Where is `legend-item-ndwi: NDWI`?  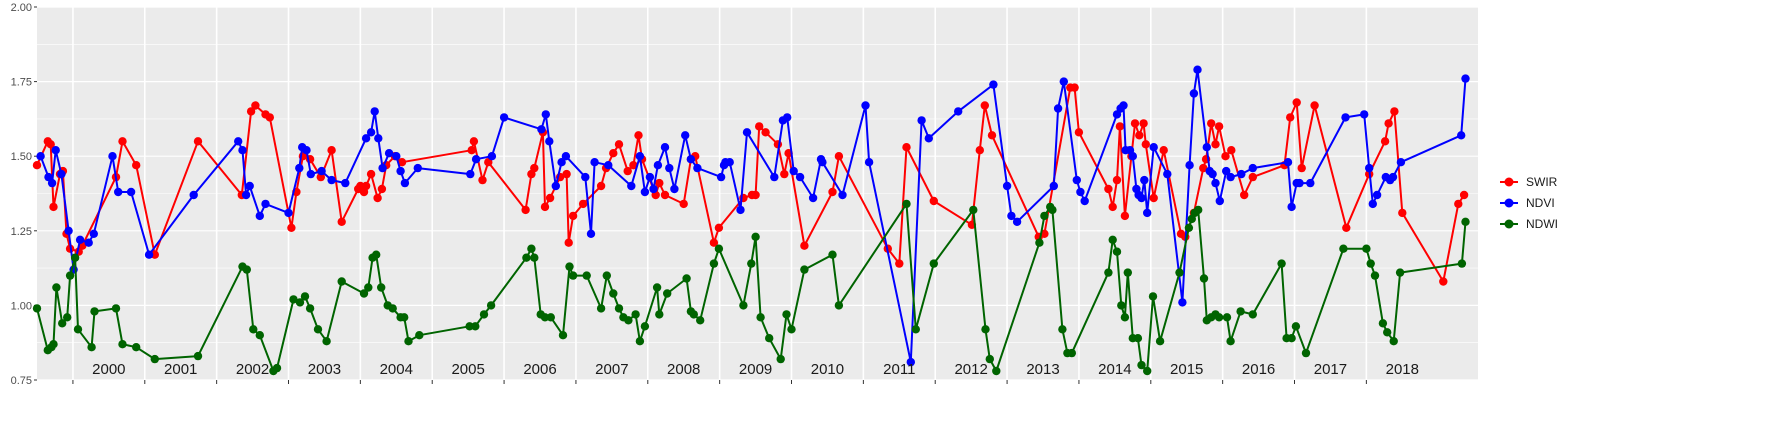
legend-item-ndwi: NDWI is located at coordinates (1529, 224).